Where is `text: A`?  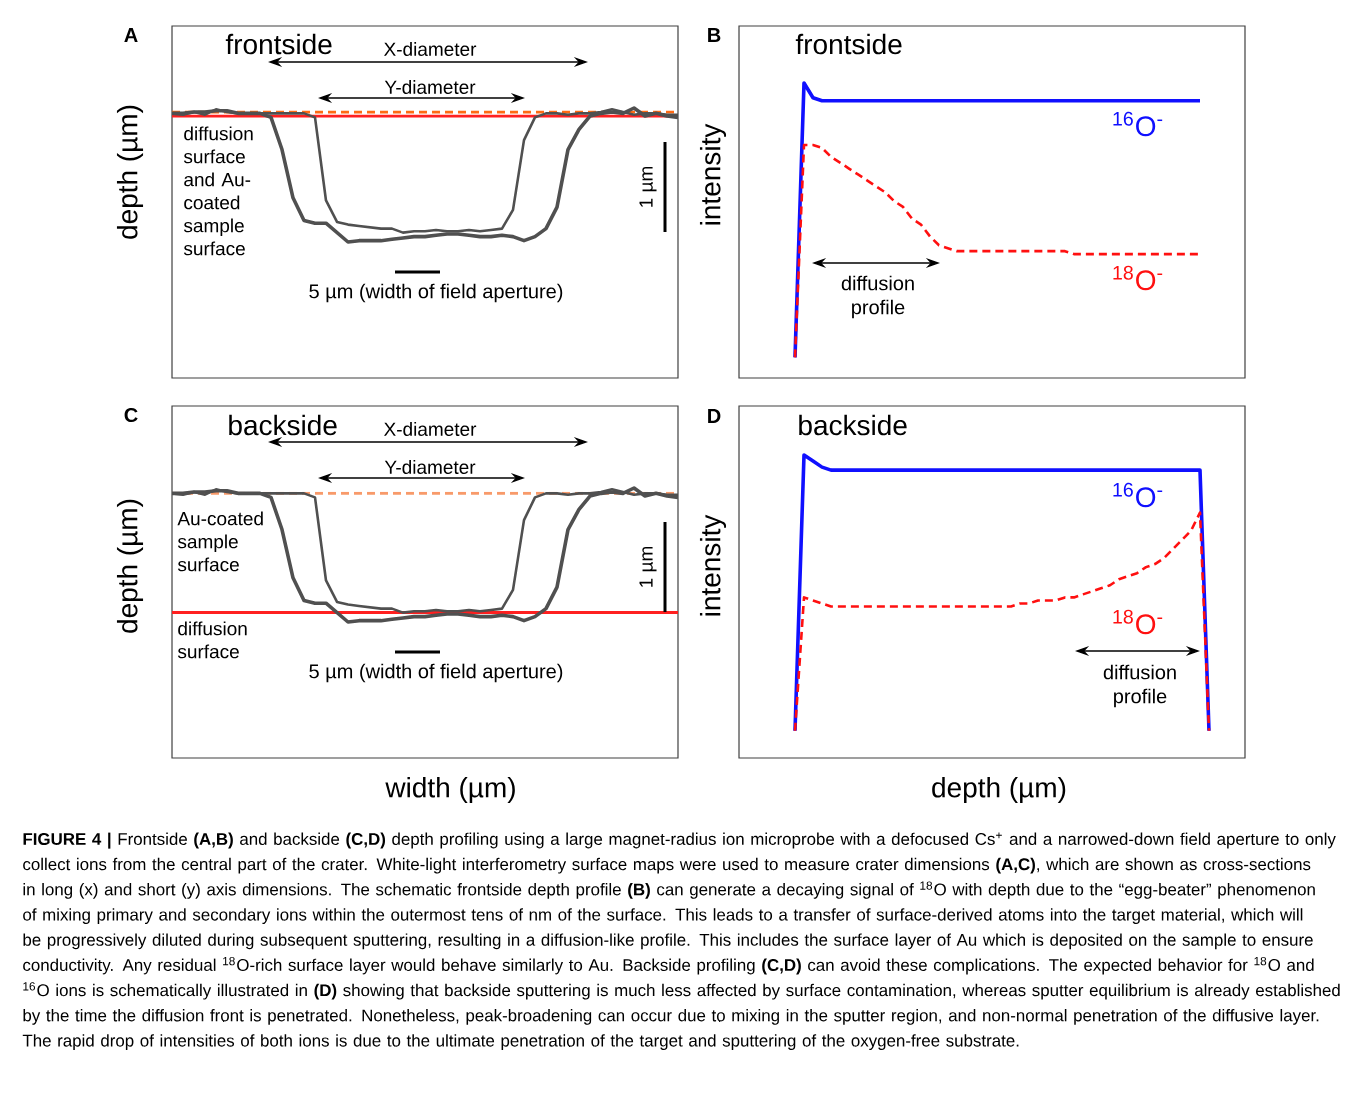 text: A is located at coordinates (131, 35).